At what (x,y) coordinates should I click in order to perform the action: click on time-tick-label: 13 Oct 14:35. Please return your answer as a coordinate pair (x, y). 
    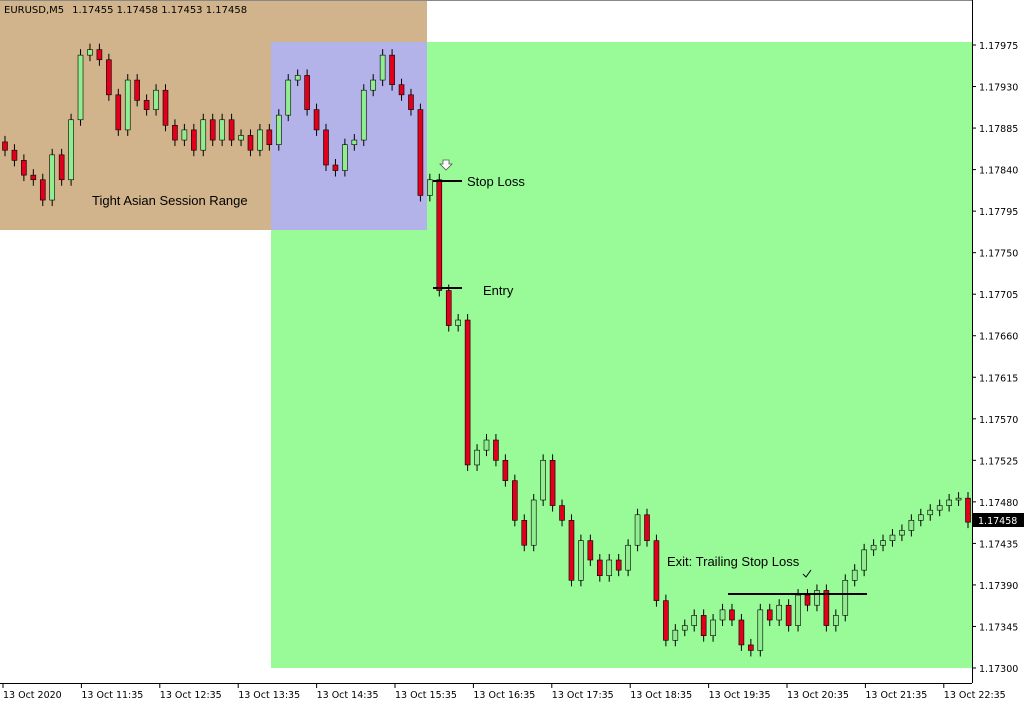
    Looking at the image, I should click on (348, 695).